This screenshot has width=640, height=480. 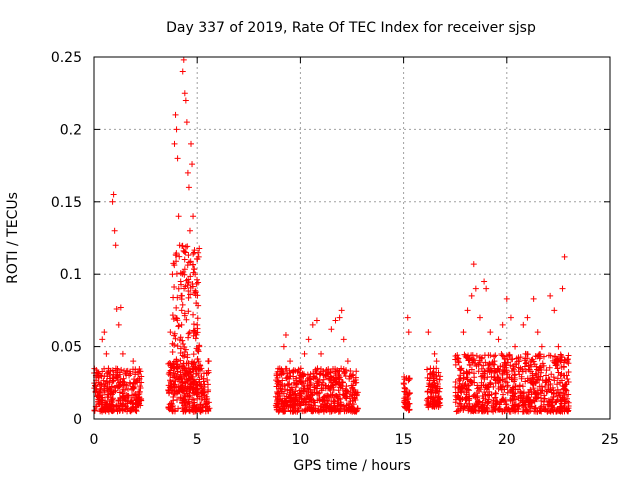 What do you see at coordinates (66, 58) in the screenshot?
I see `y-tick-label: 0.25` at bounding box center [66, 58].